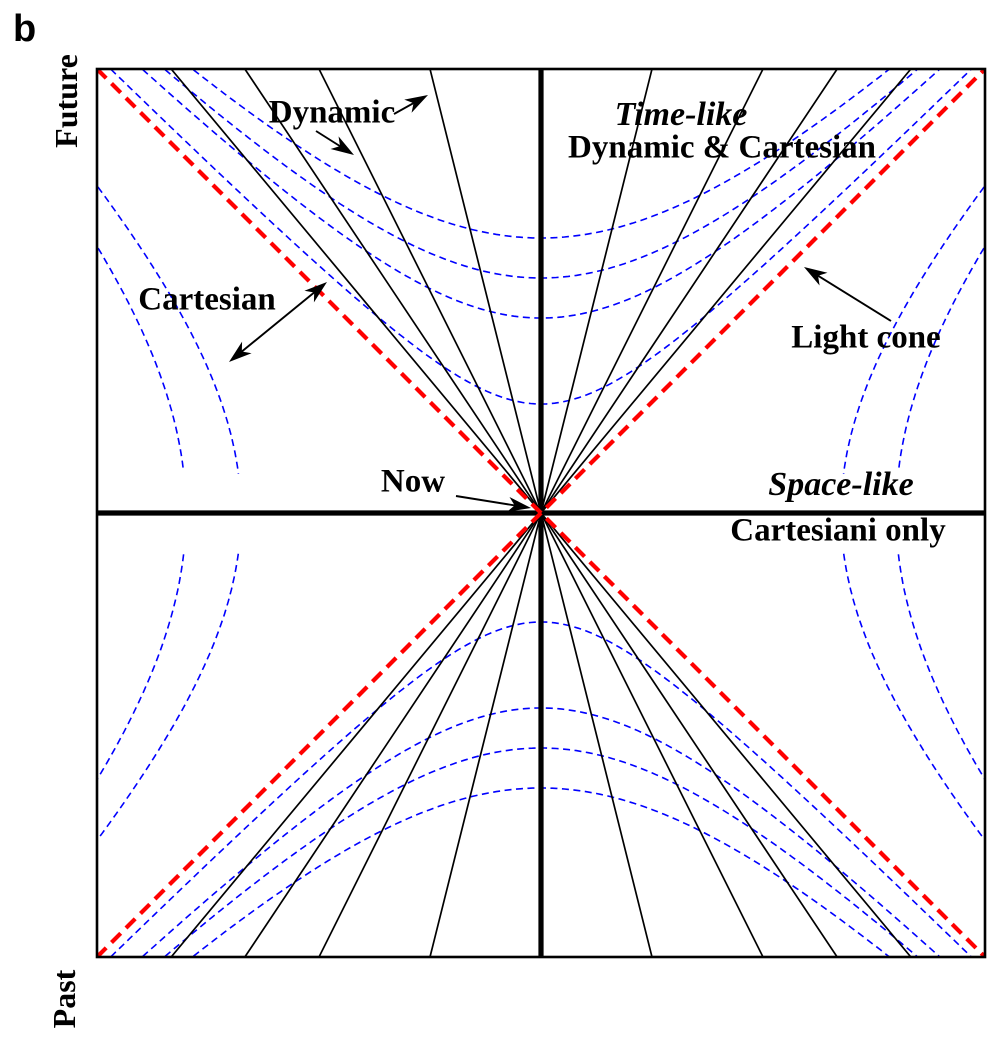 This screenshot has width=1000, height=1045. Describe the element at coordinates (853, 297) in the screenshot. I see `light-cone-arrow` at that location.